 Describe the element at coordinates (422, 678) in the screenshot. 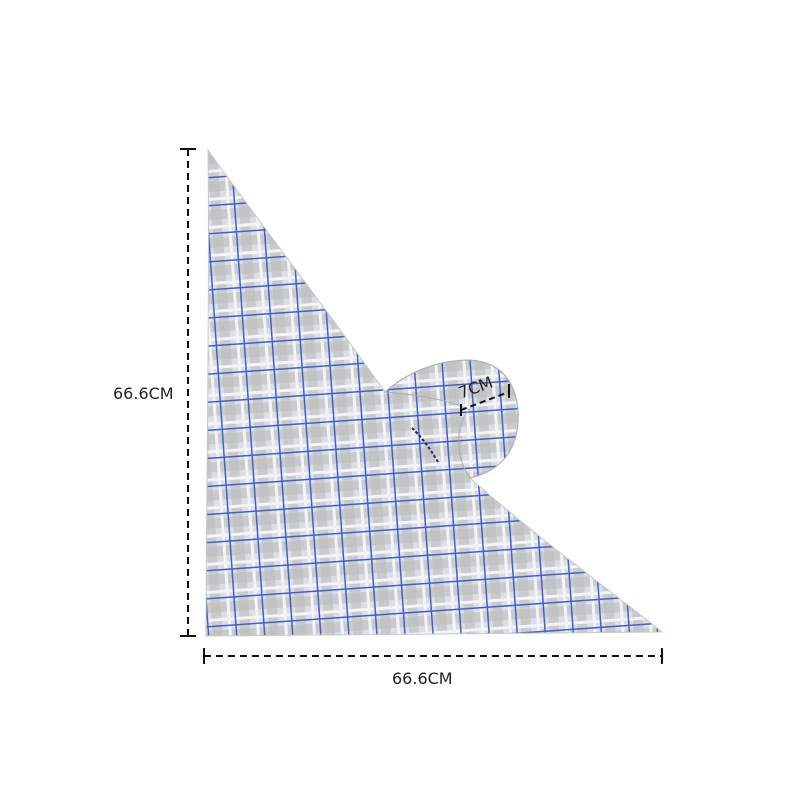

I see `width-label: 66.6CM` at that location.